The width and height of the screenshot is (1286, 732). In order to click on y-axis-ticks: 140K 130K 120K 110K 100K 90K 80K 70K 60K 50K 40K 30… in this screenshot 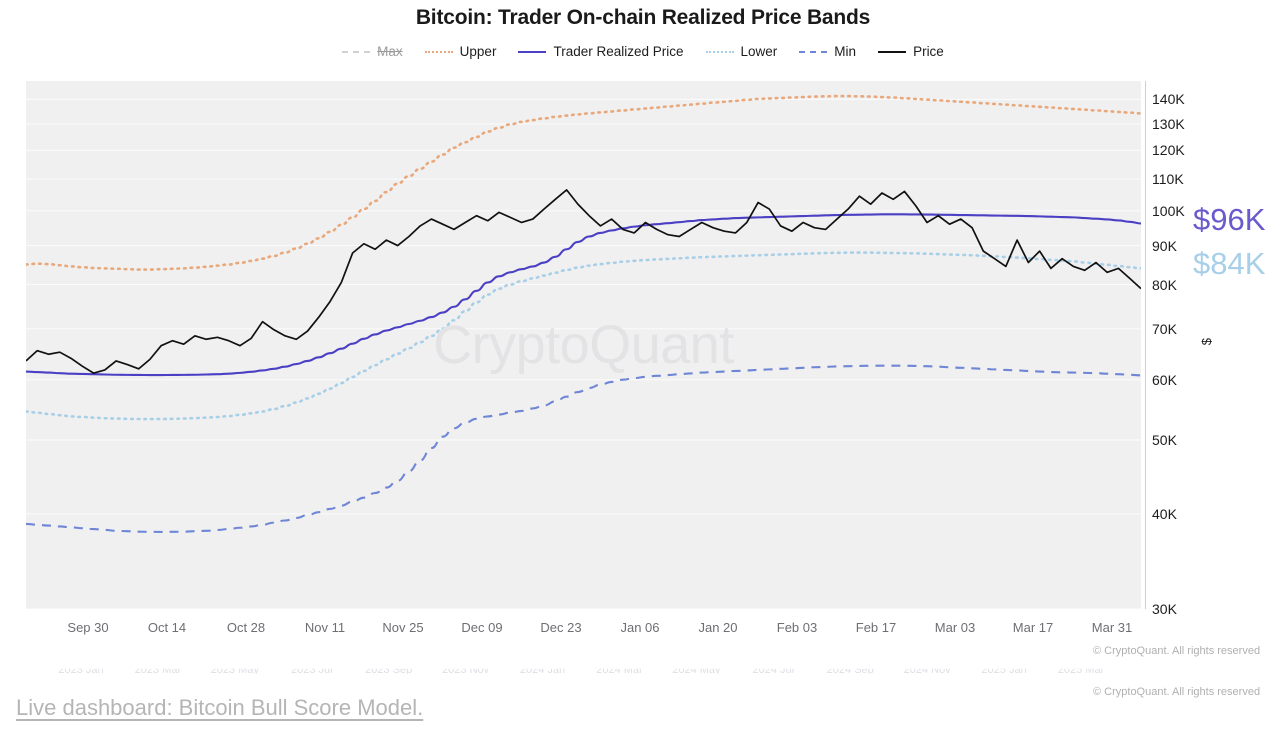, I will do `click(1187, 349)`.